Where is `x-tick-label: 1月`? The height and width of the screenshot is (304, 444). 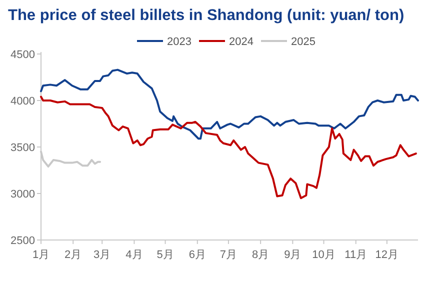 x-tick-label: 1月 is located at coordinates (41, 255).